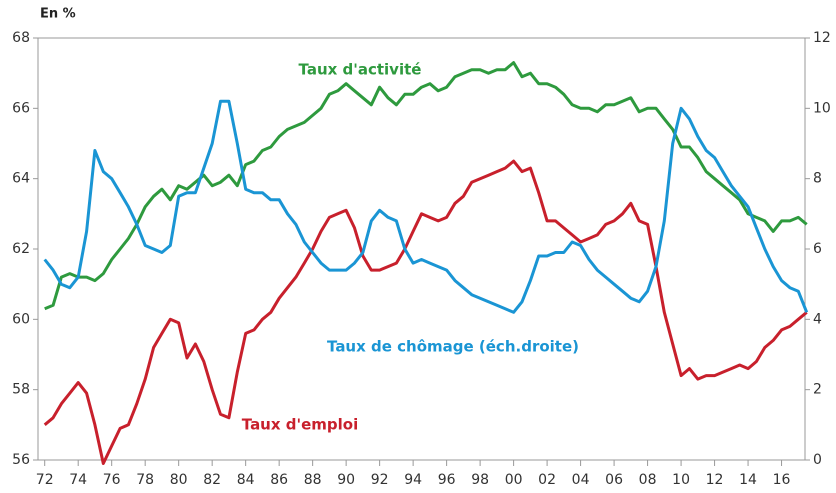 This screenshot has width=836, height=493. What do you see at coordinates (21, 249) in the screenshot?
I see `y-tick-label: 62` at bounding box center [21, 249].